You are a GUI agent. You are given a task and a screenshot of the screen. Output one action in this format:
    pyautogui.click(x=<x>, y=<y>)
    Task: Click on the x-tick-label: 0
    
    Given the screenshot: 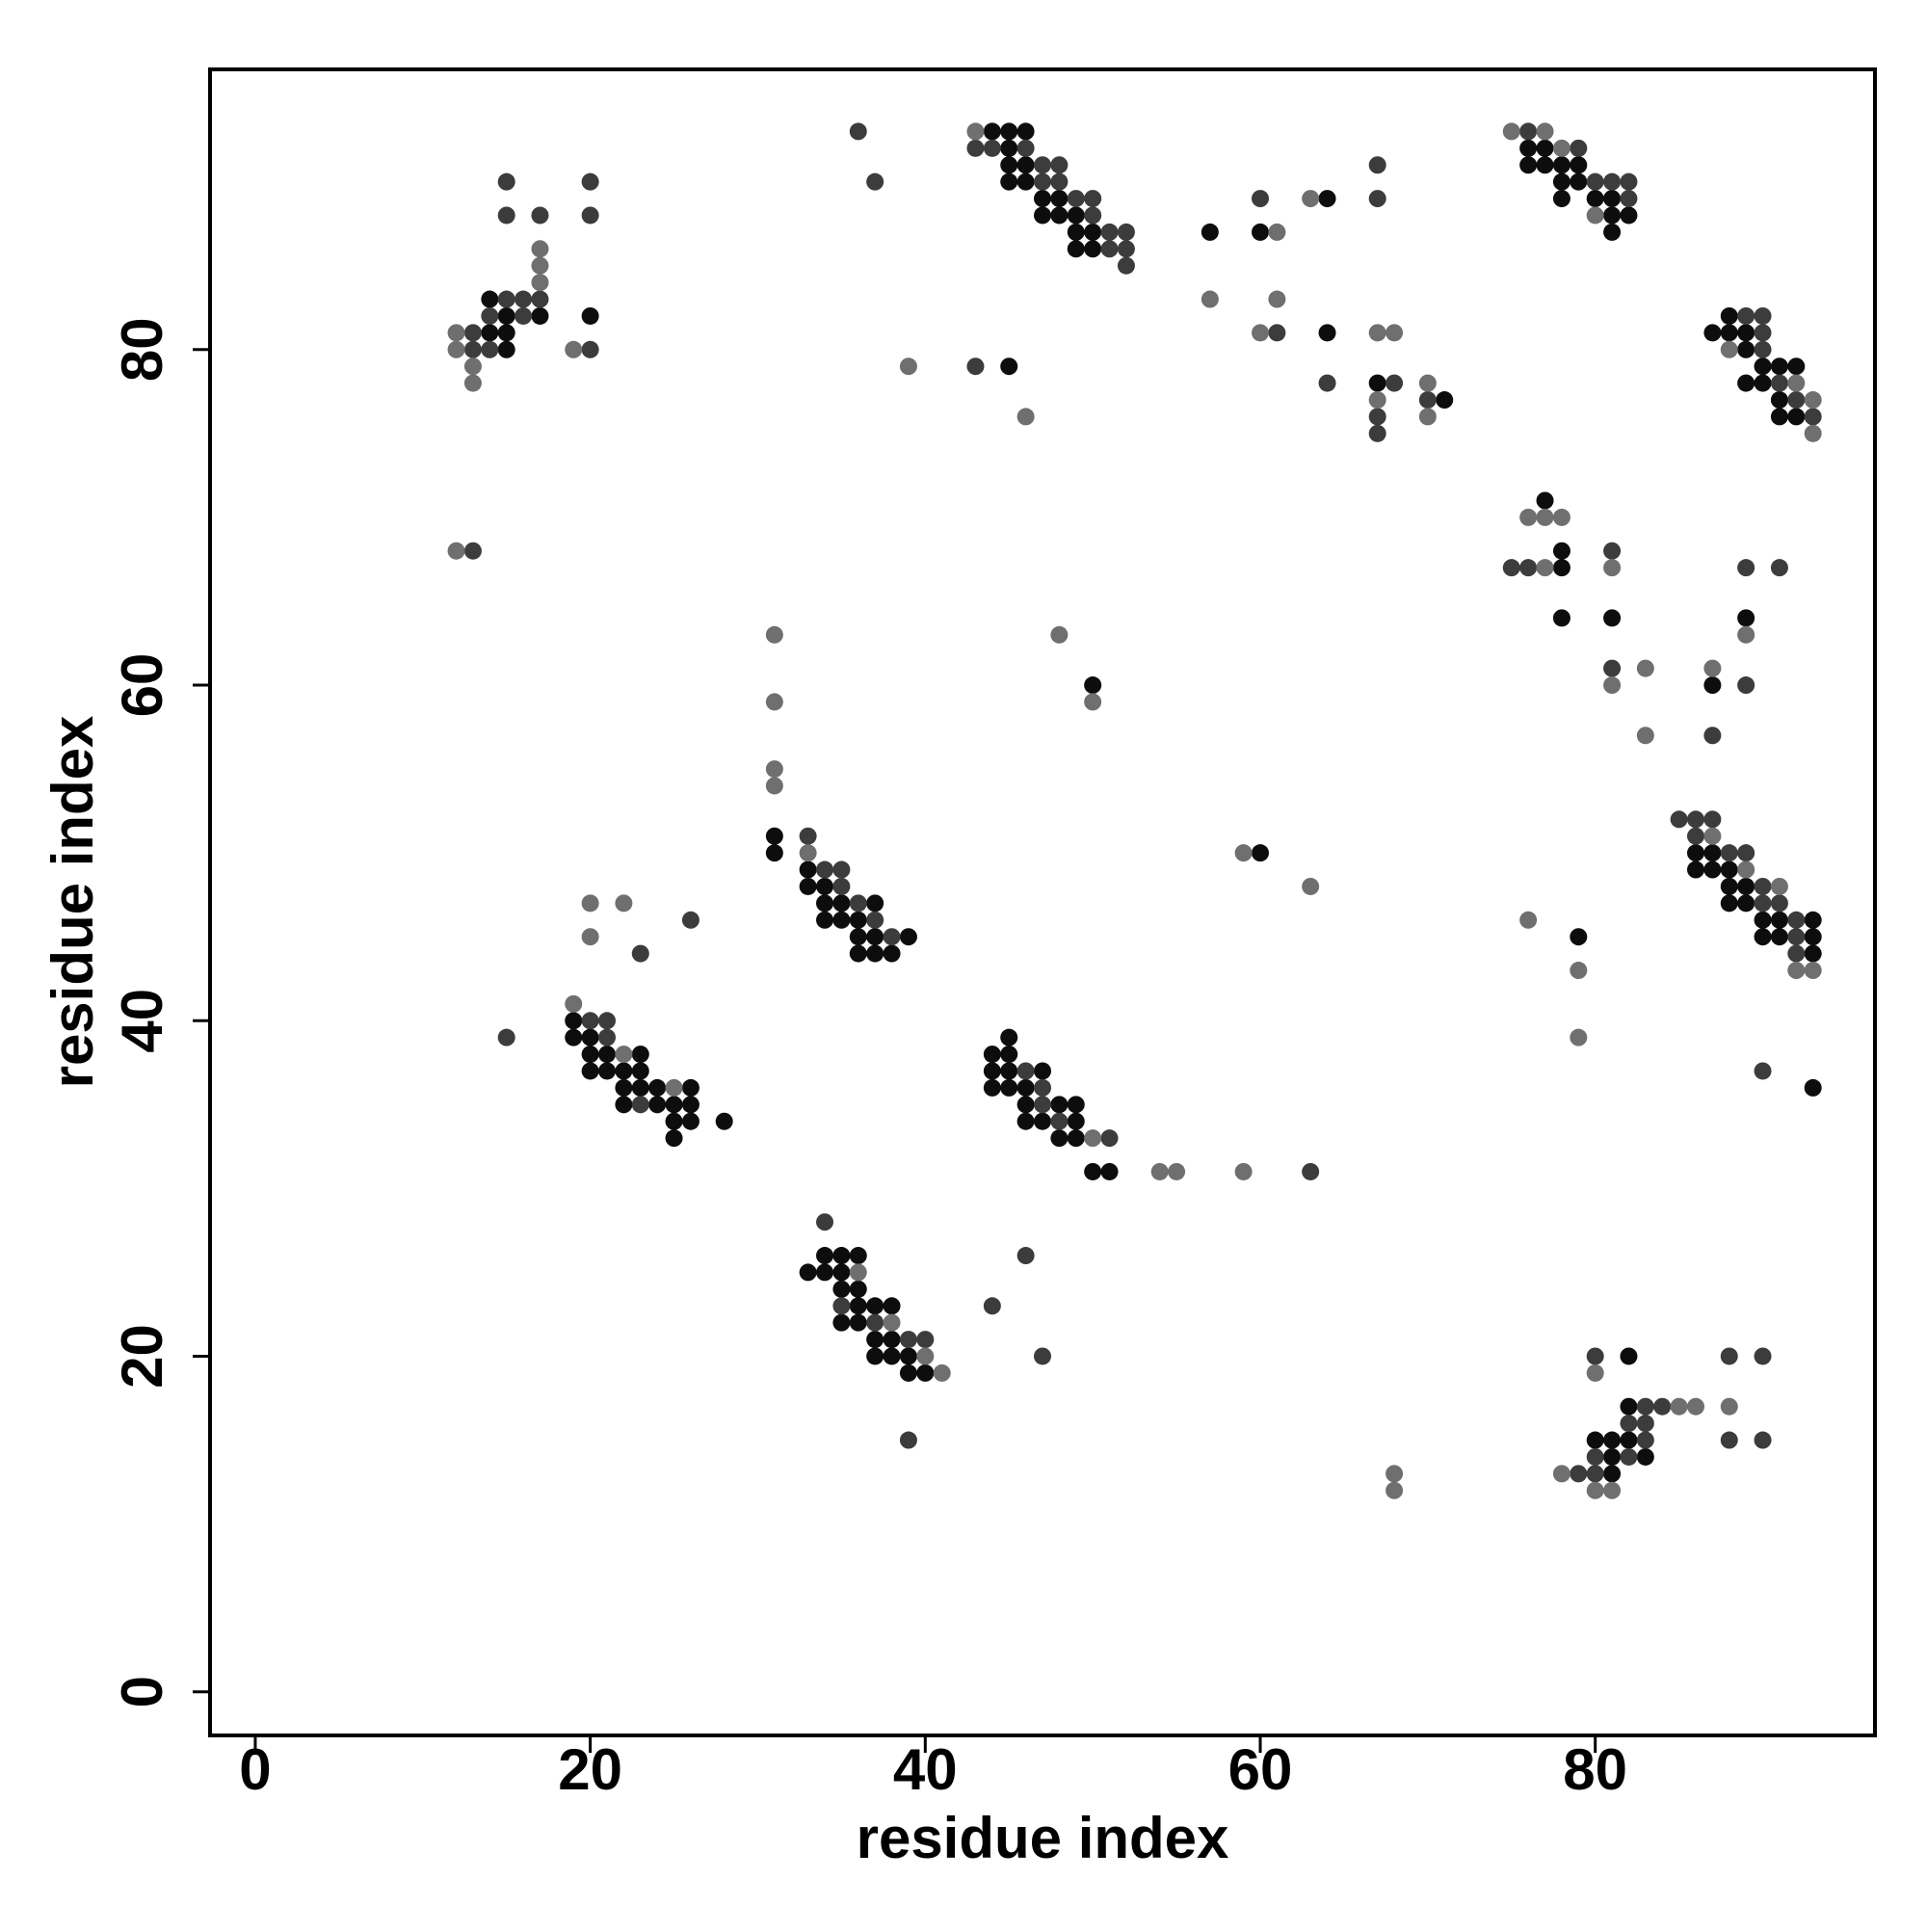 What is the action you would take?
    pyautogui.click(x=255, y=1769)
    